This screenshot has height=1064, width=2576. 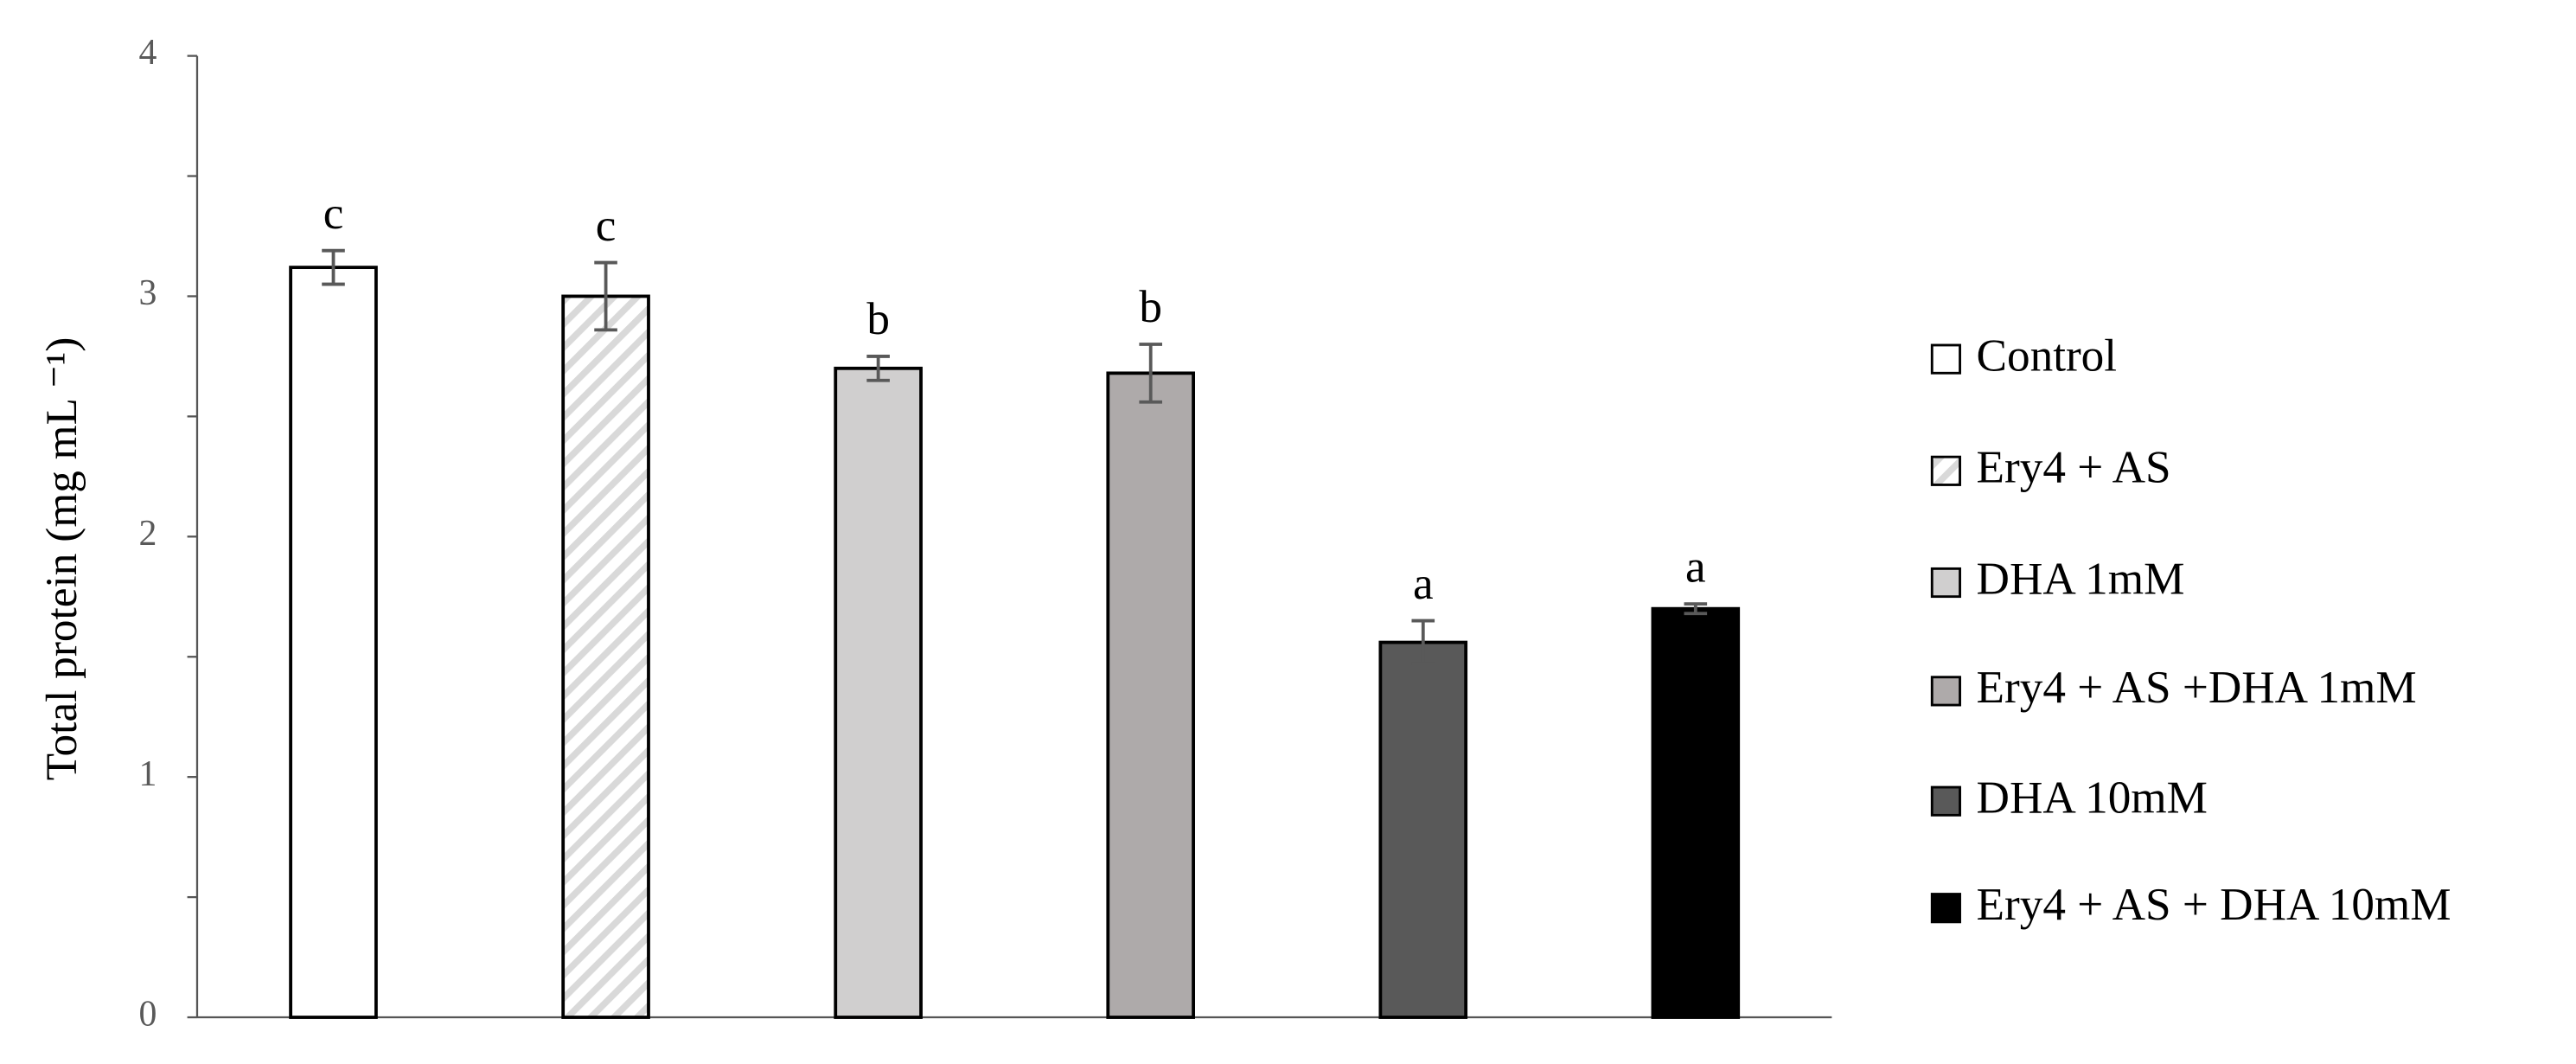 What do you see at coordinates (2214, 905) in the screenshot?
I see `legend-label: Ery4 + AS + DHA 10mM` at bounding box center [2214, 905].